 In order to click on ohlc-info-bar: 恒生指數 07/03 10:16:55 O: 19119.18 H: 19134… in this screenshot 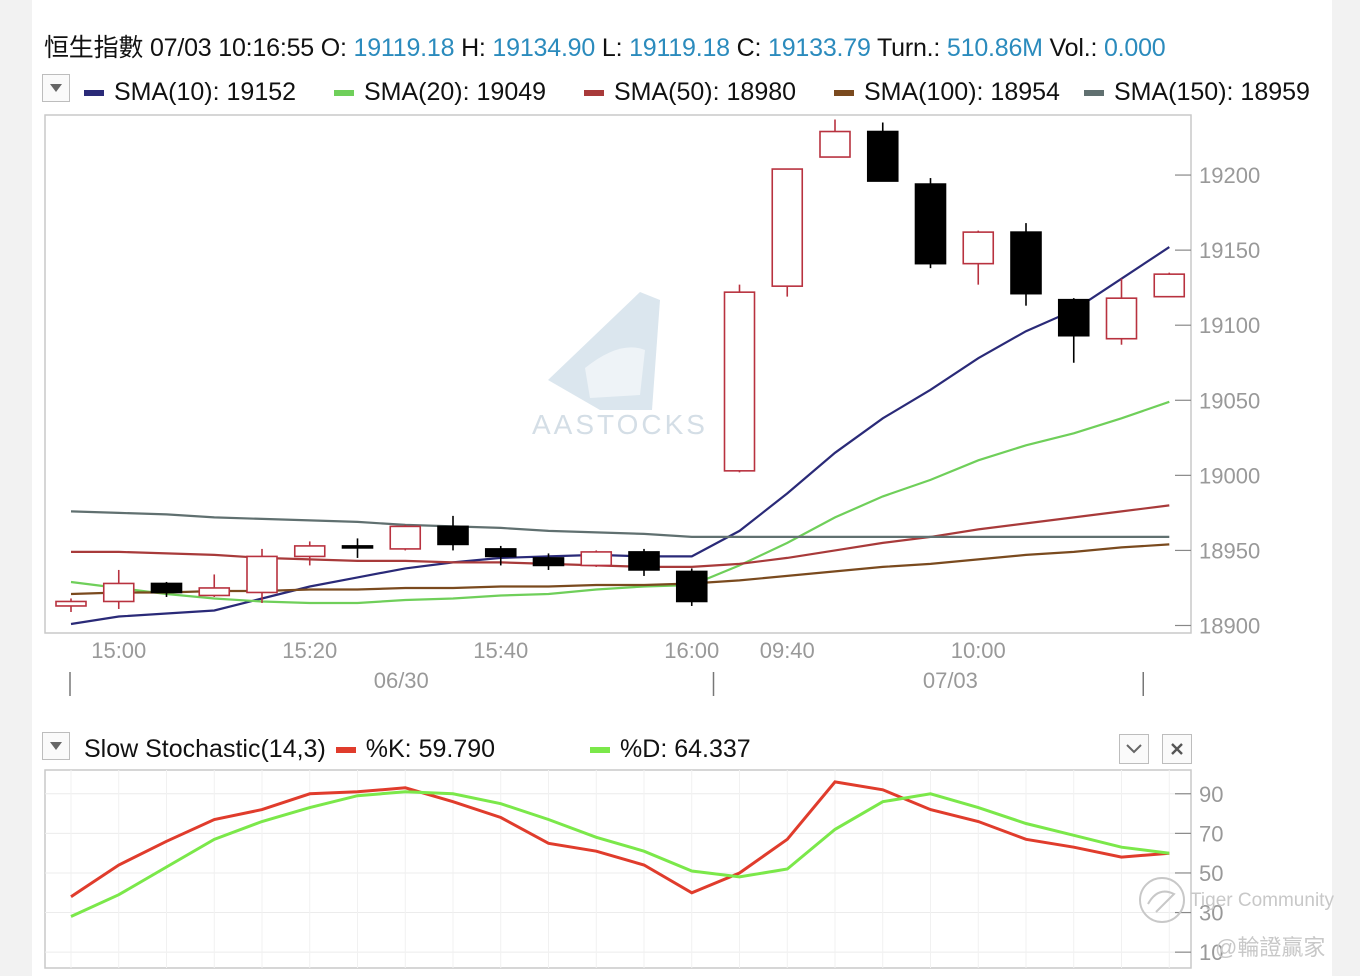, I will do `click(605, 46)`.